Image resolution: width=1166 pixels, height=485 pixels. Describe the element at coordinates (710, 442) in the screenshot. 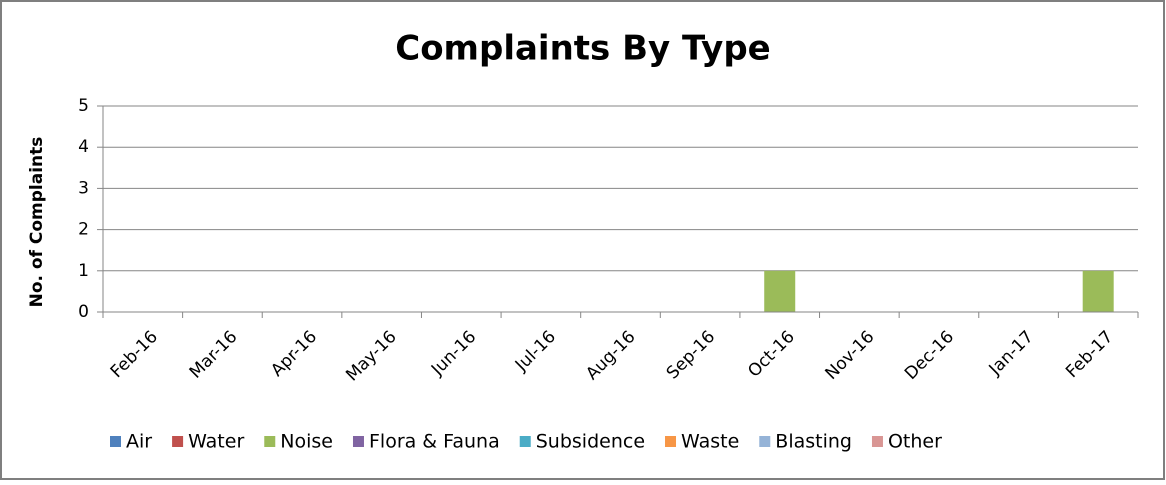

I see `legend-label: Waste` at that location.